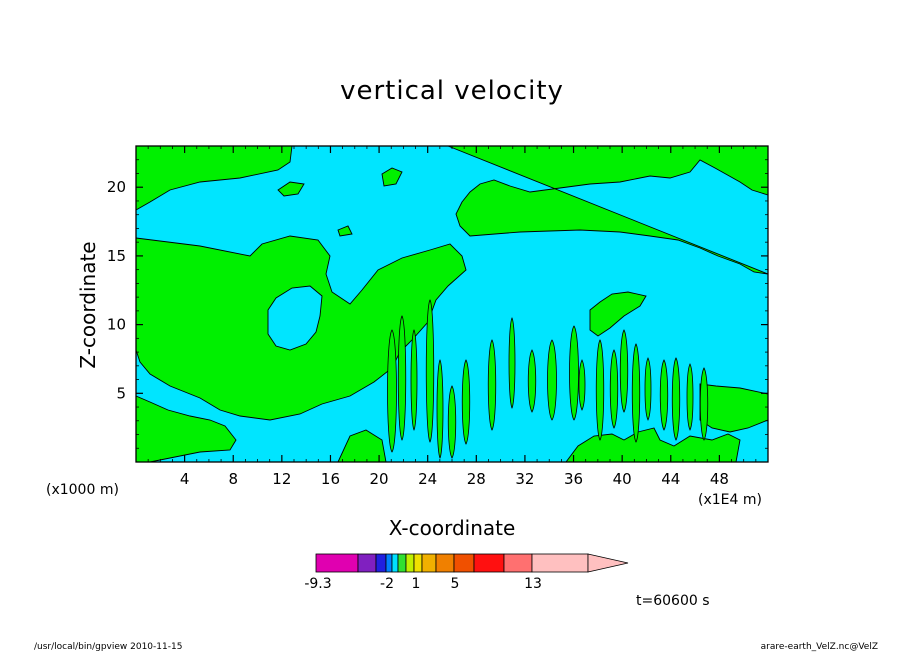 This screenshot has width=904, height=654. I want to click on time-label: t=60600 s, so click(673, 601).